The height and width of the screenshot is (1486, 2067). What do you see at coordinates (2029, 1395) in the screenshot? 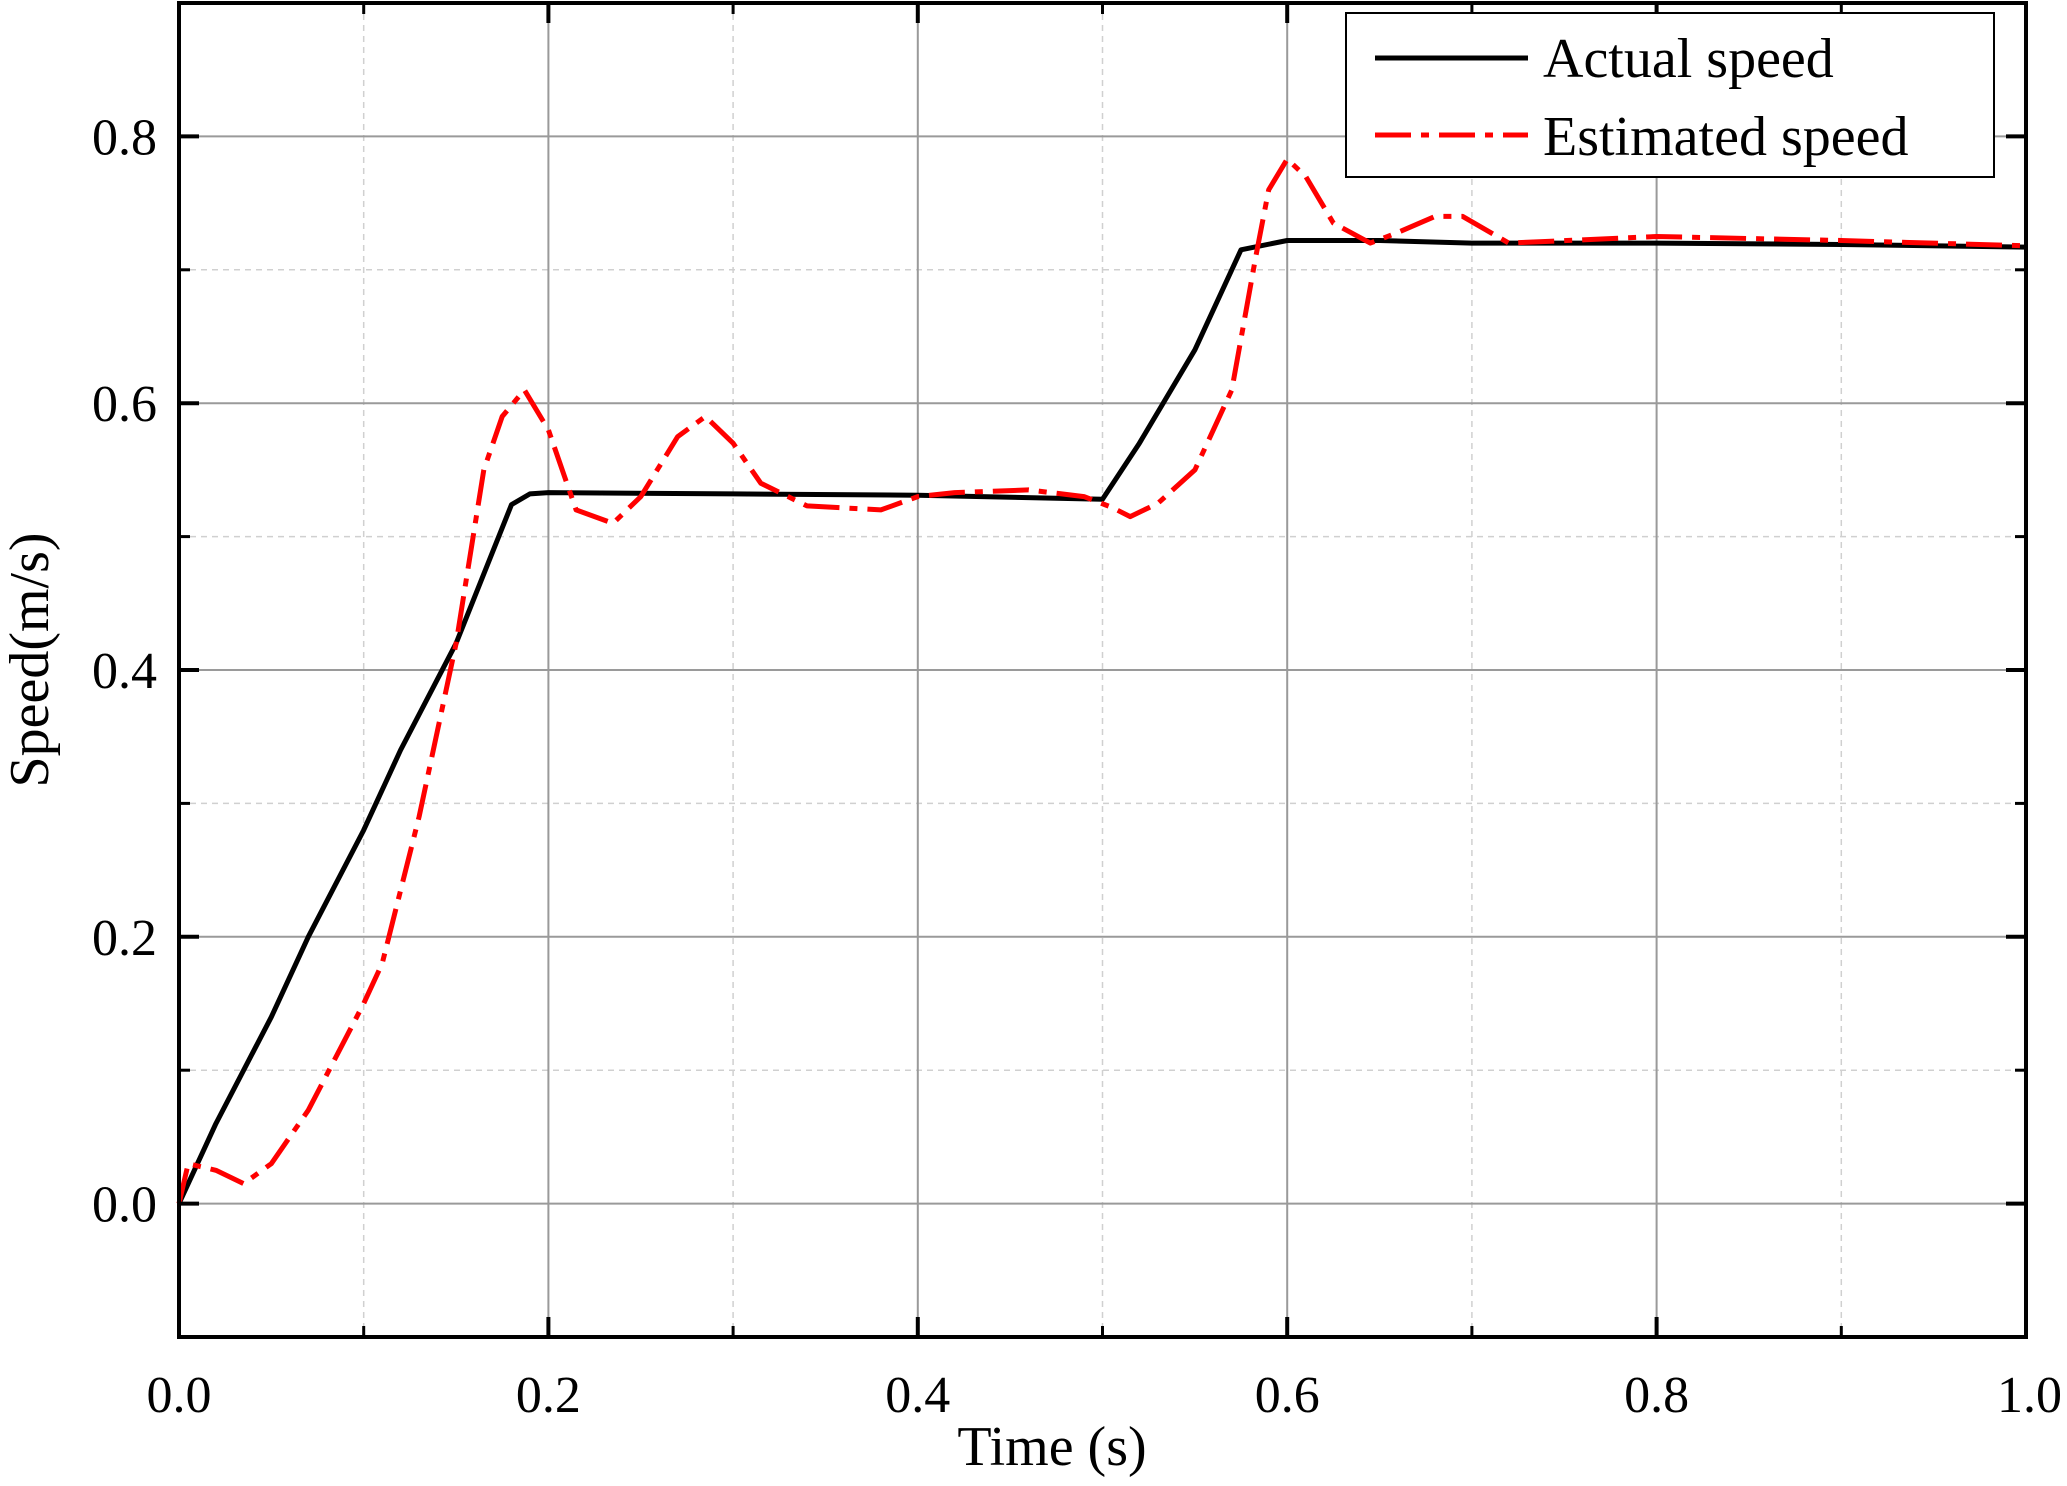
I see `x-tick-label: 1.0` at bounding box center [2029, 1395].